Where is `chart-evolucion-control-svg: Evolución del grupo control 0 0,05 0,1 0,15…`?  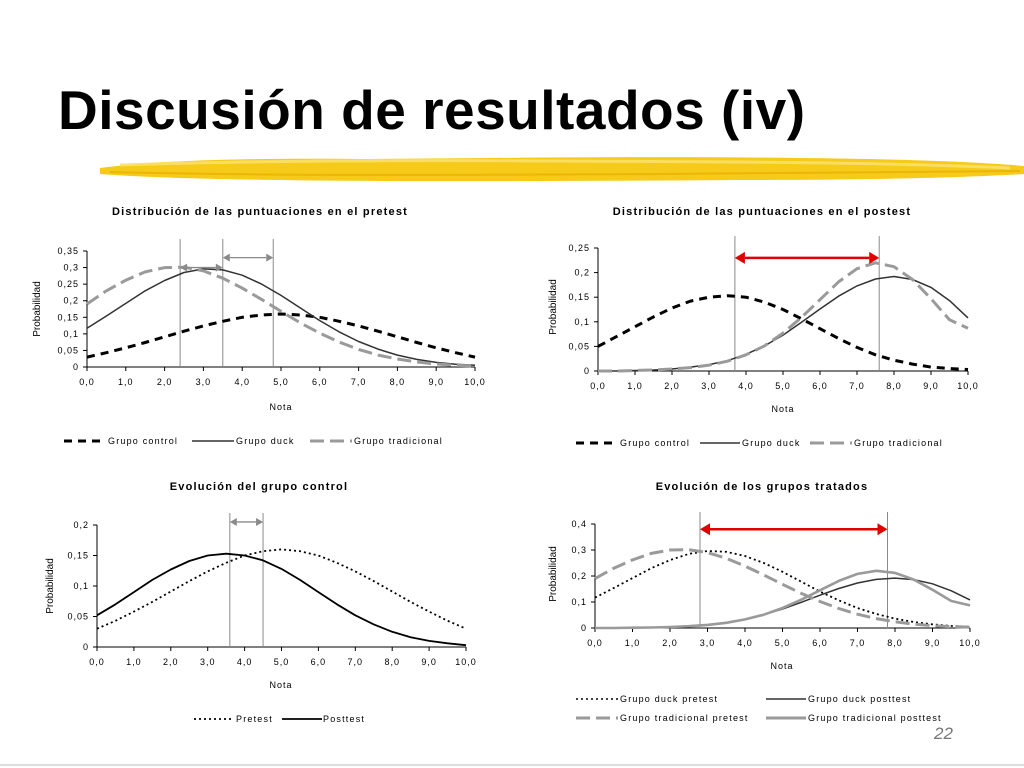
chart-evolucion-control-svg: Evolución del grupo control 0 0,05 0,1 0,15… is located at coordinates (261, 602).